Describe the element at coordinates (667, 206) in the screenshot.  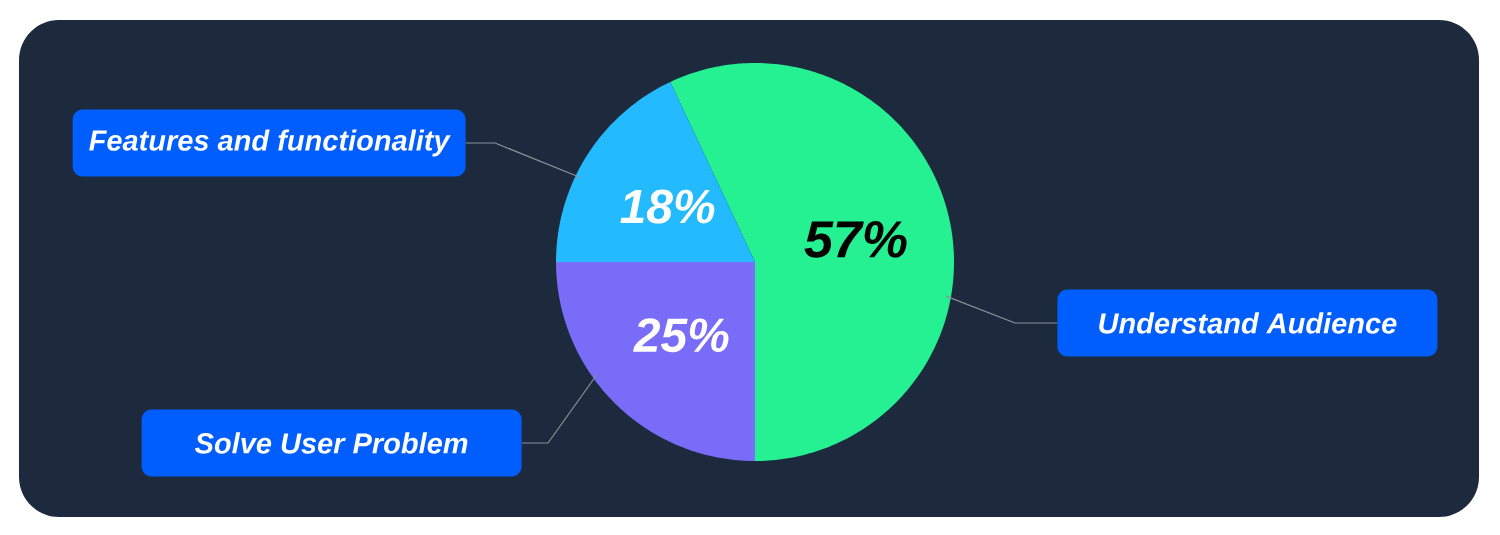
I see `data-label: 18%` at that location.